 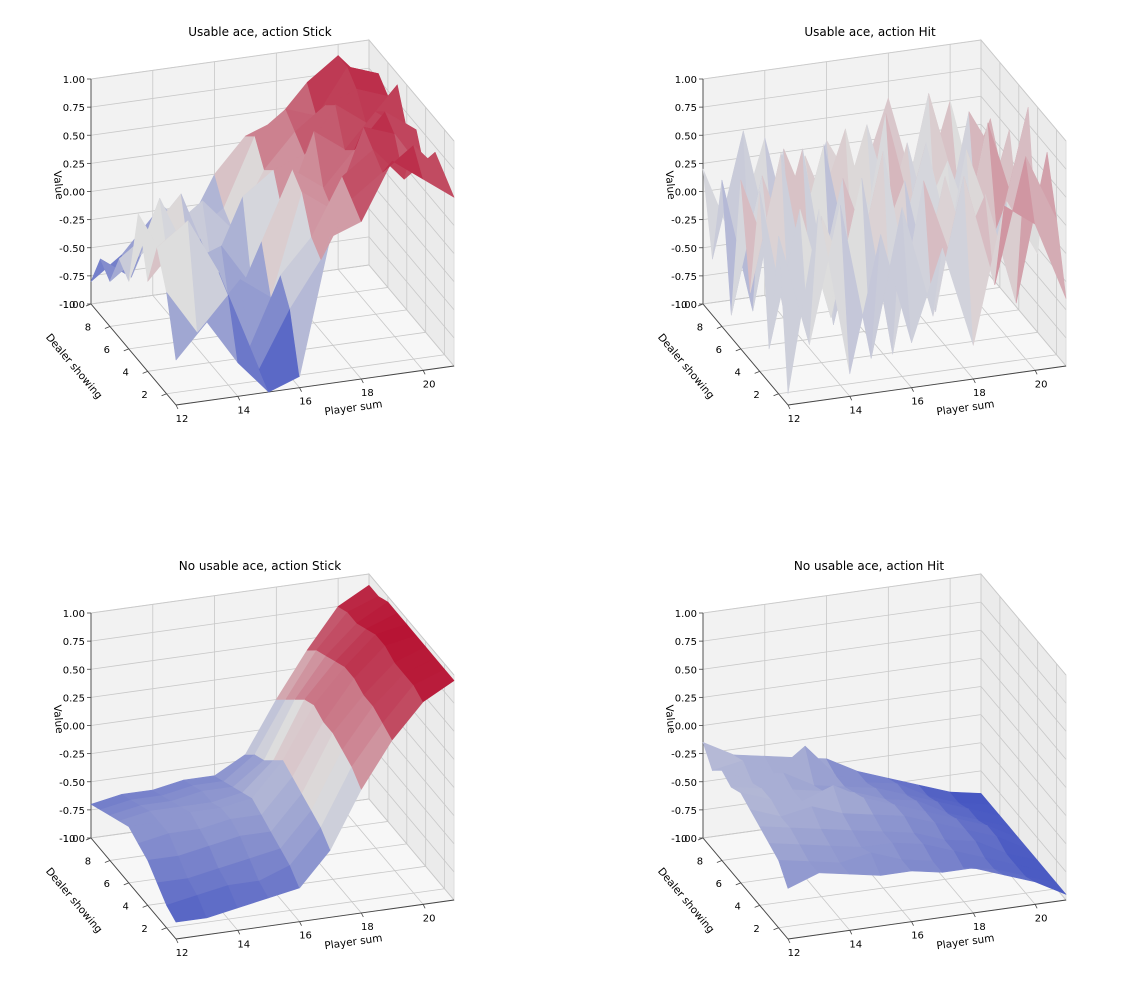 What do you see at coordinates (260, 566) in the screenshot?
I see `chart-title: No usable ace, action Stick` at bounding box center [260, 566].